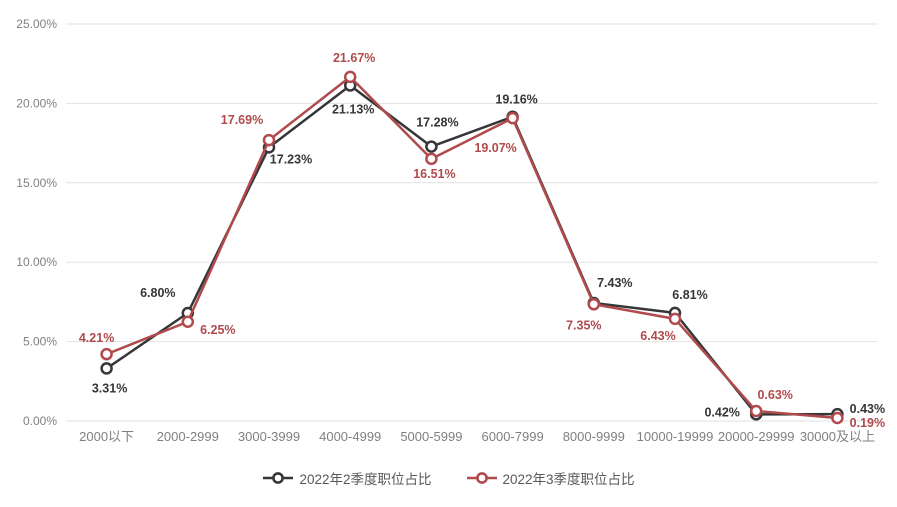 The height and width of the screenshot is (507, 897). What do you see at coordinates (516, 100) in the screenshot?
I see `data-point-label: 19.16%` at bounding box center [516, 100].